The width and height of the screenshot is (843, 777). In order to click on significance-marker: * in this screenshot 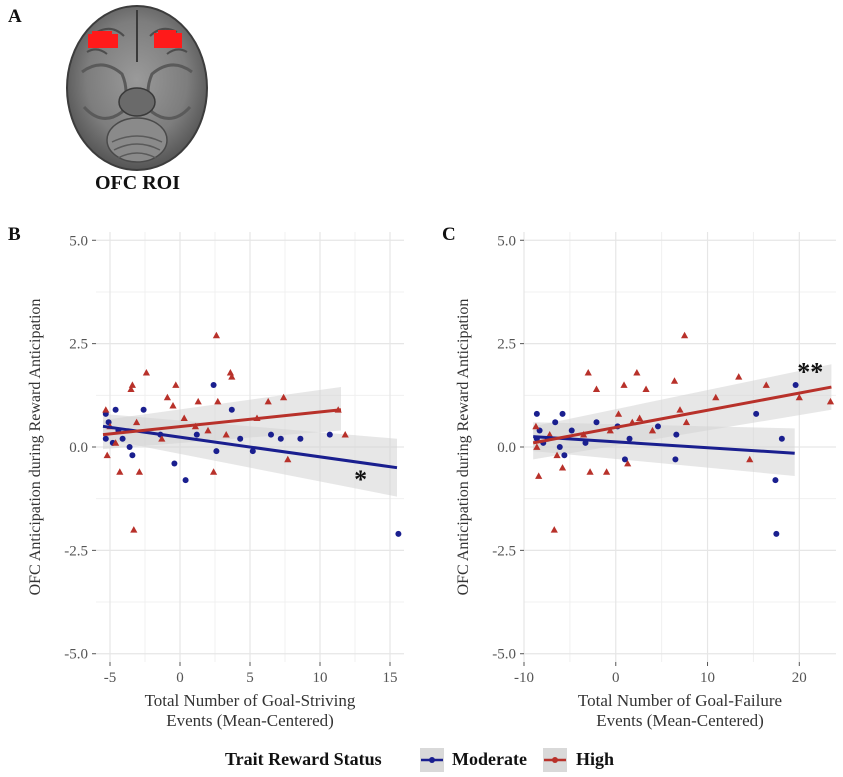, I will do `click(360, 479)`.